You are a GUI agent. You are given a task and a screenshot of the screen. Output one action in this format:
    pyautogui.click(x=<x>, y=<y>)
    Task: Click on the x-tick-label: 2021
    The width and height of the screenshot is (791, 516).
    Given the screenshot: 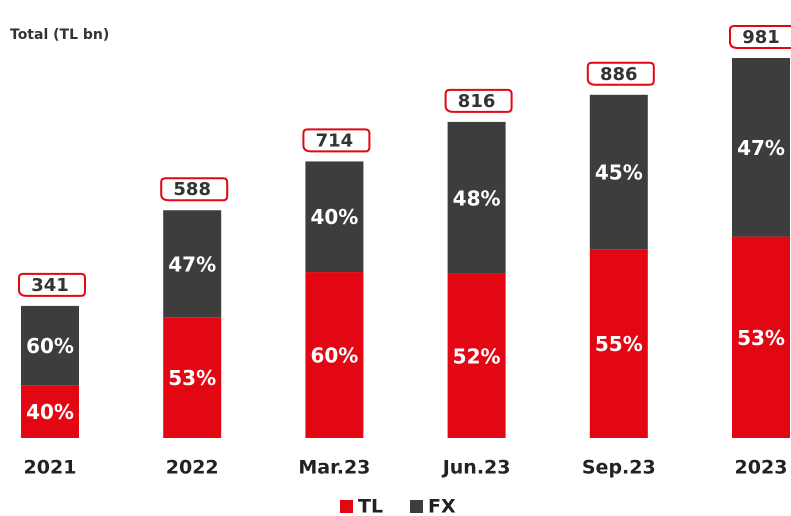 What is the action you would take?
    pyautogui.click(x=50, y=468)
    